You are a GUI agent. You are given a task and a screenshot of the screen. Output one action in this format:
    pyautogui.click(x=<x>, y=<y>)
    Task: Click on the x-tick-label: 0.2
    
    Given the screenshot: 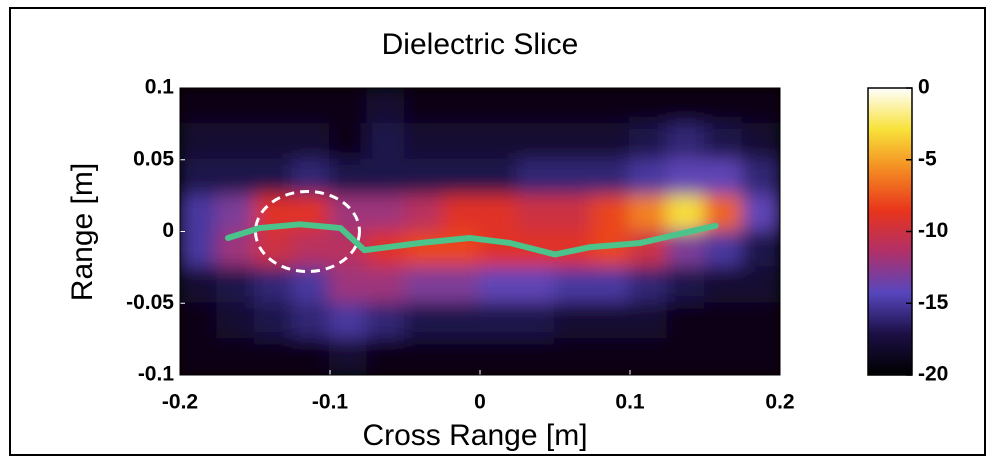 What is the action you would take?
    pyautogui.click(x=779, y=402)
    